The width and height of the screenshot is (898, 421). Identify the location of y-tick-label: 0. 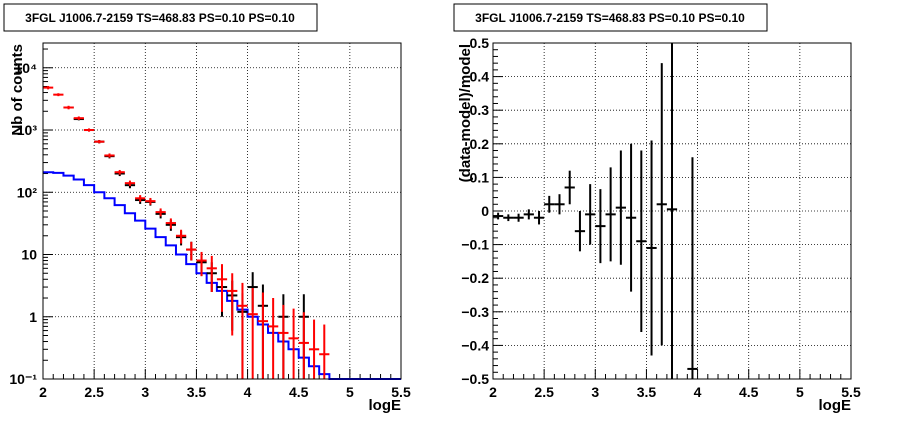
(485, 211).